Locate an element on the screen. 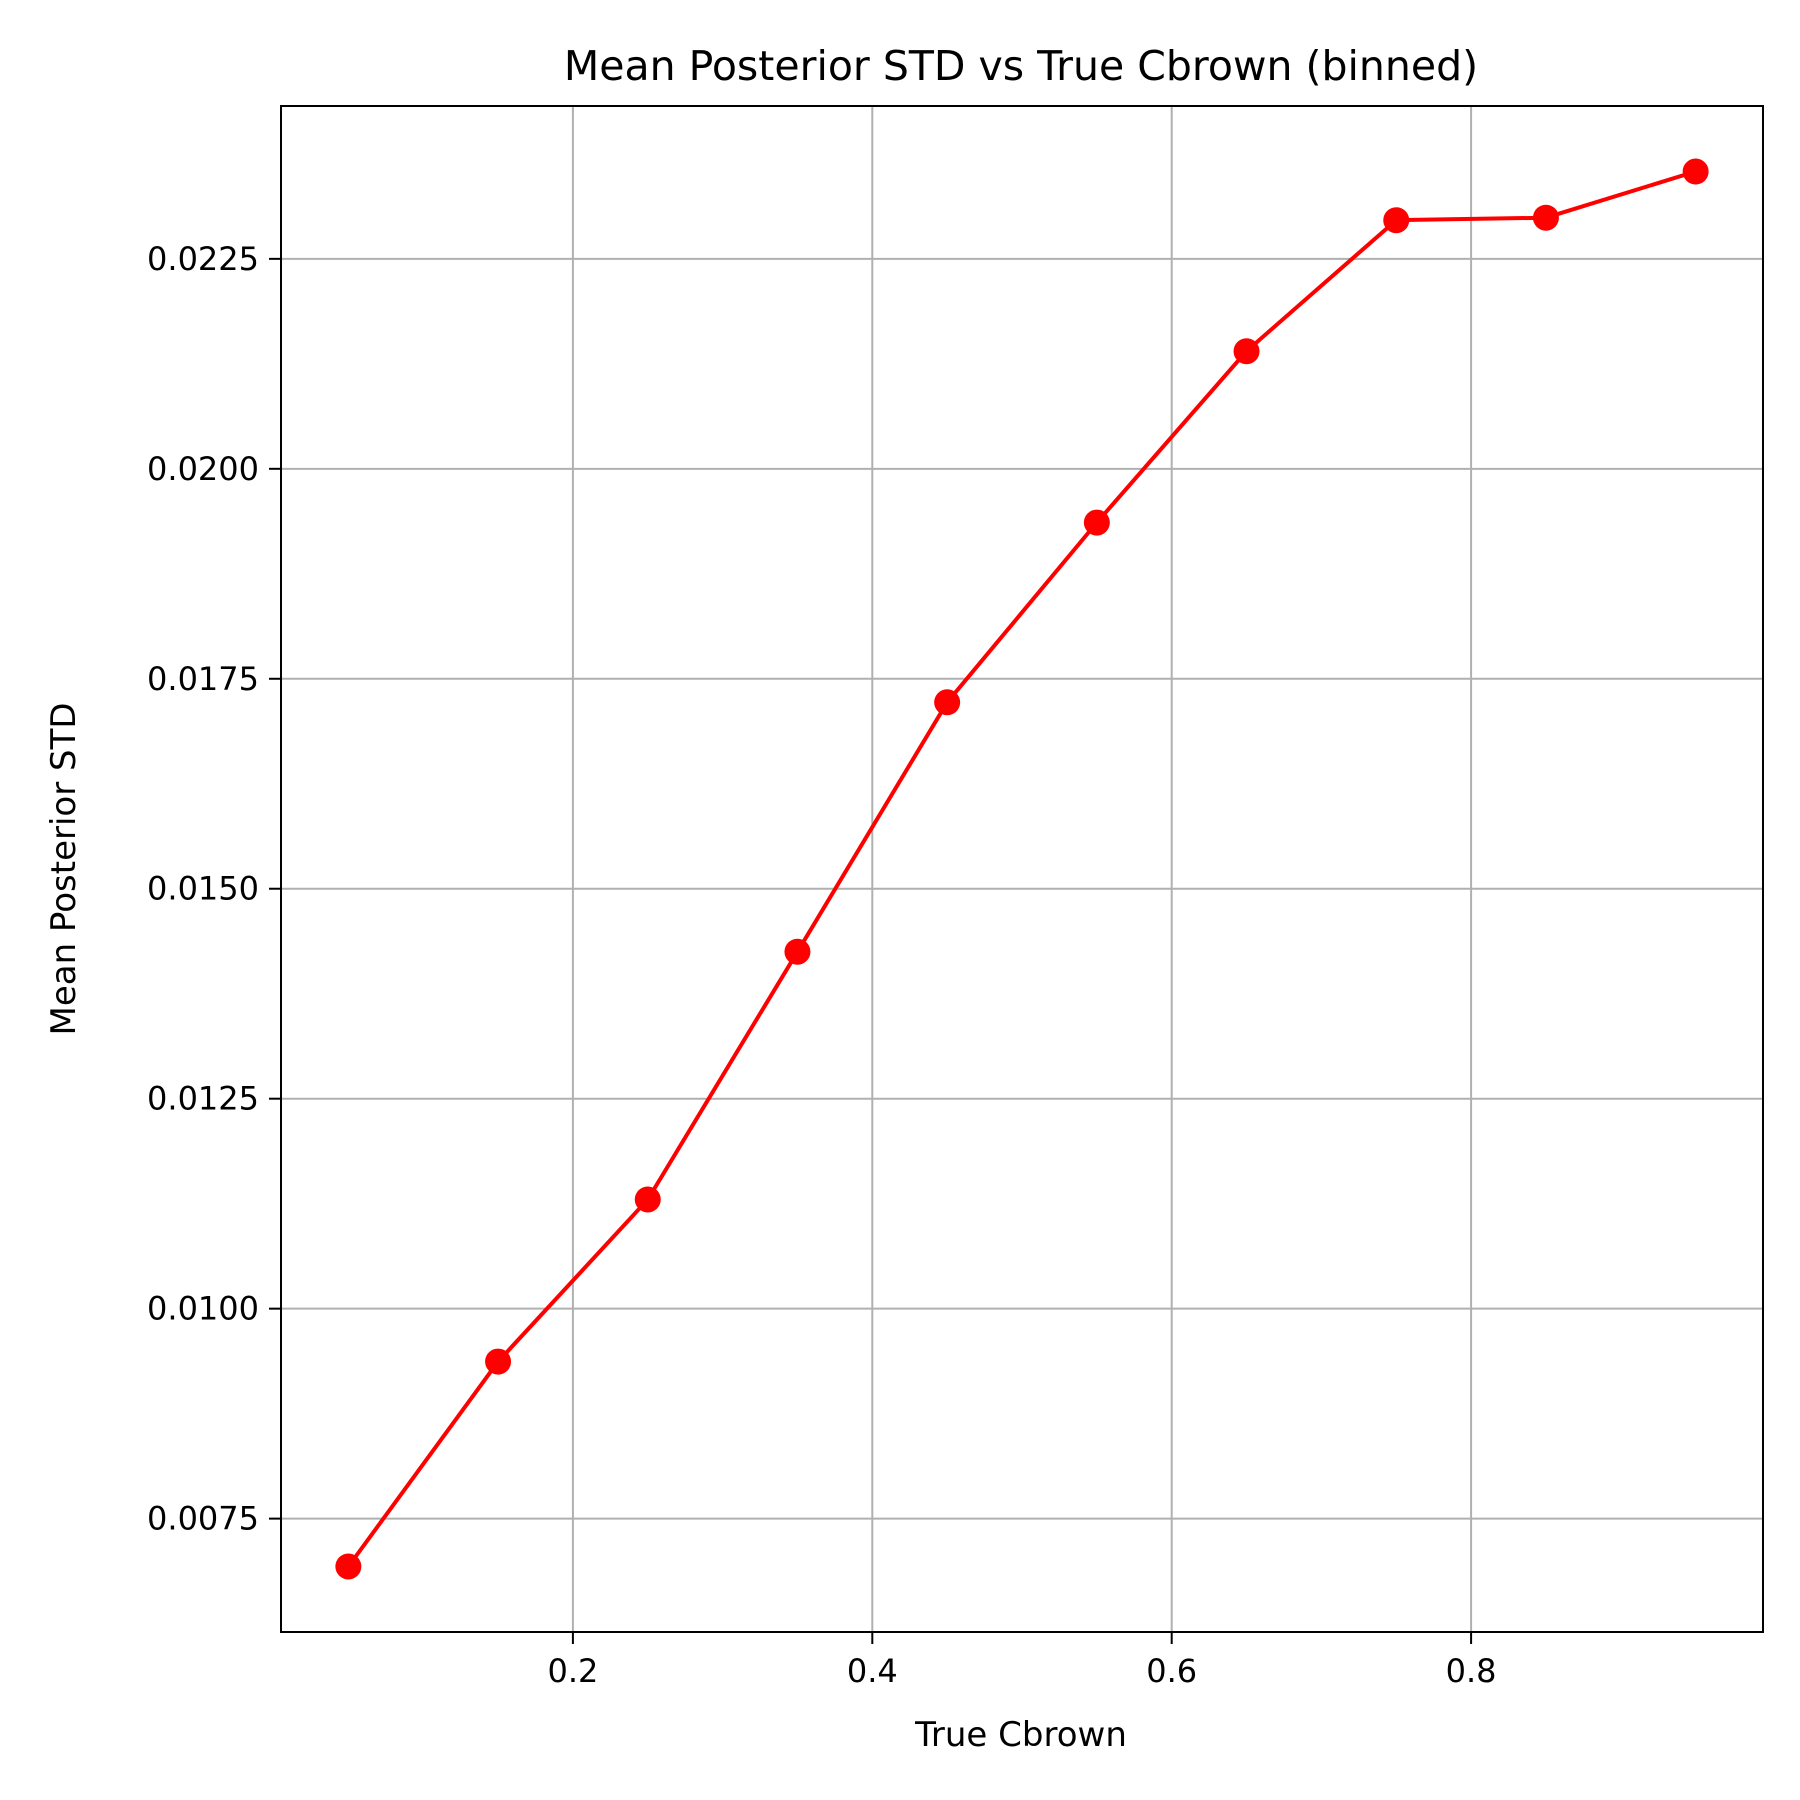 This screenshot has height=1800, width=1800. x-tick-label: 0.2 is located at coordinates (572, 1671).